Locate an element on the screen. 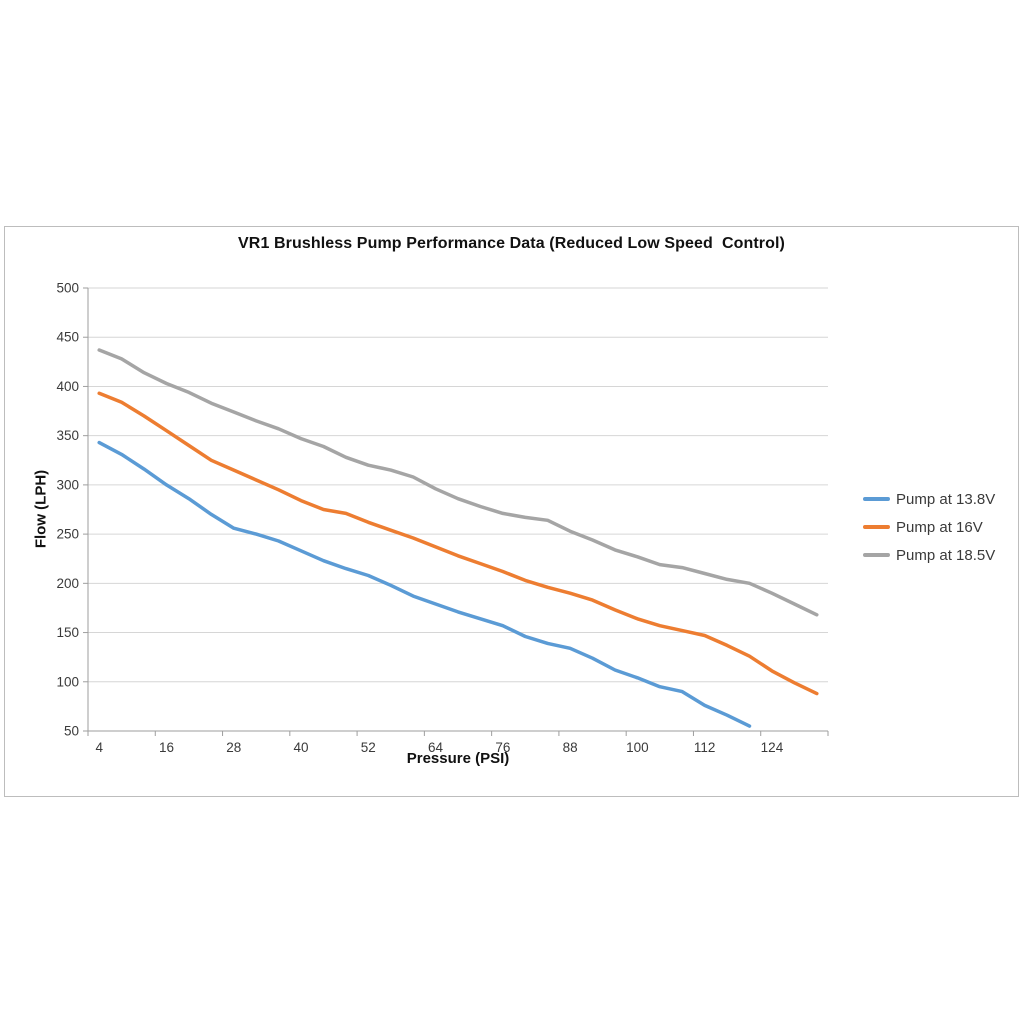  x-axis-title: Pressure (PSI) is located at coordinates (458, 758).